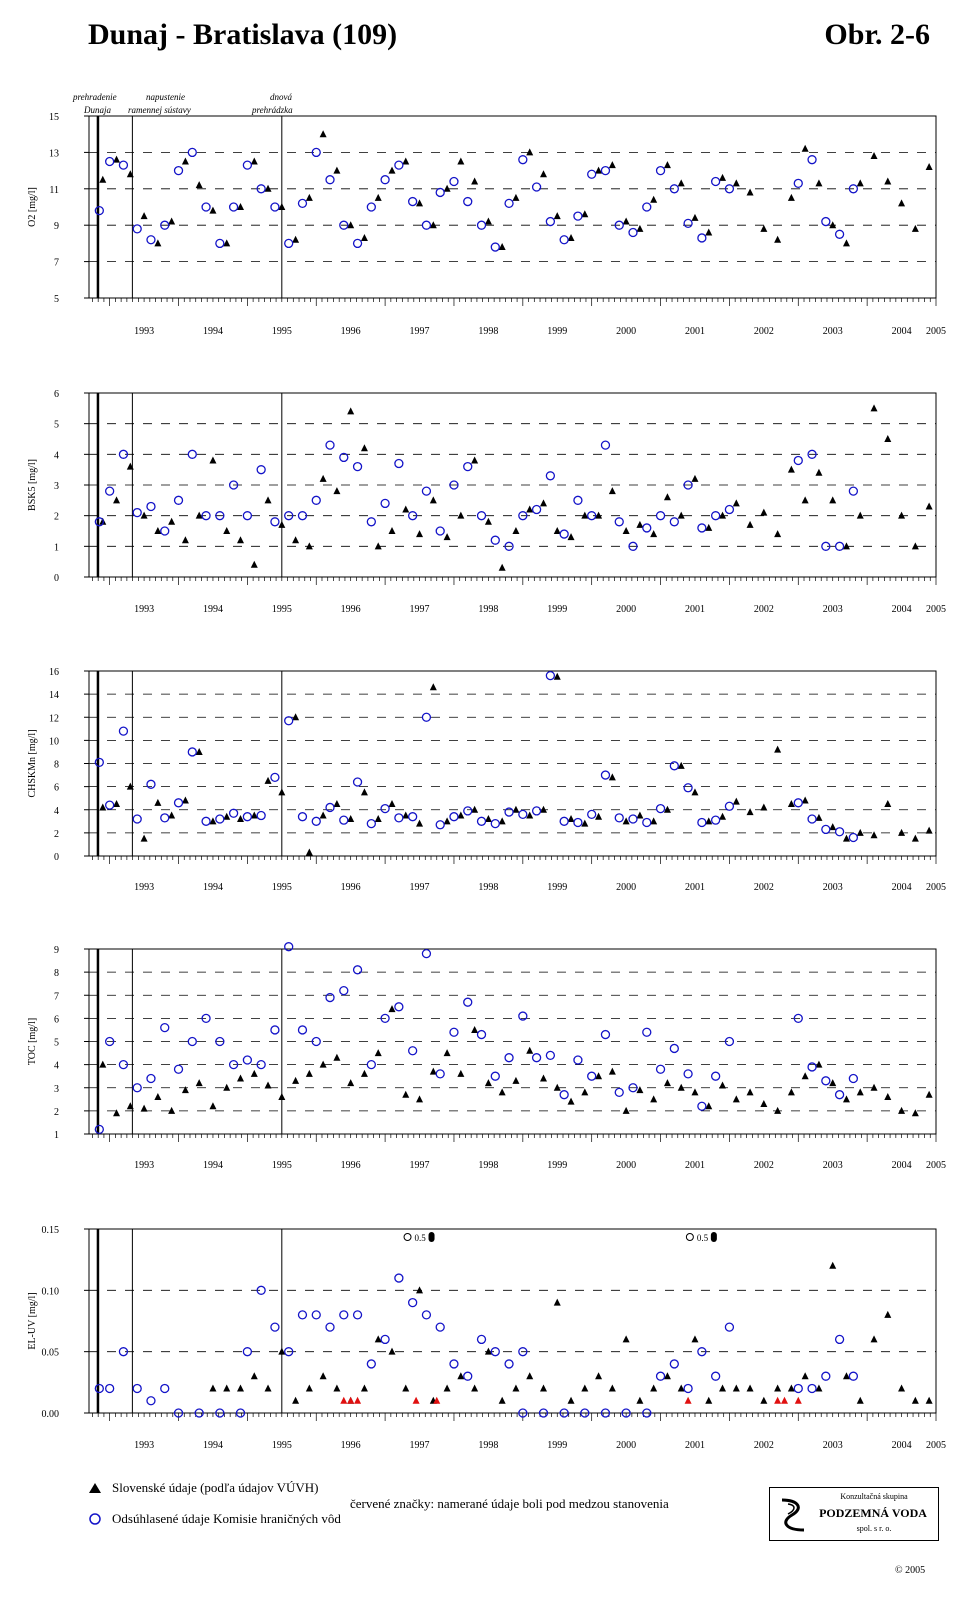 The image size is (980, 1597). What do you see at coordinates (32, 1041) in the screenshot?
I see `y-axis-label: TOC [mg/l]` at bounding box center [32, 1041].